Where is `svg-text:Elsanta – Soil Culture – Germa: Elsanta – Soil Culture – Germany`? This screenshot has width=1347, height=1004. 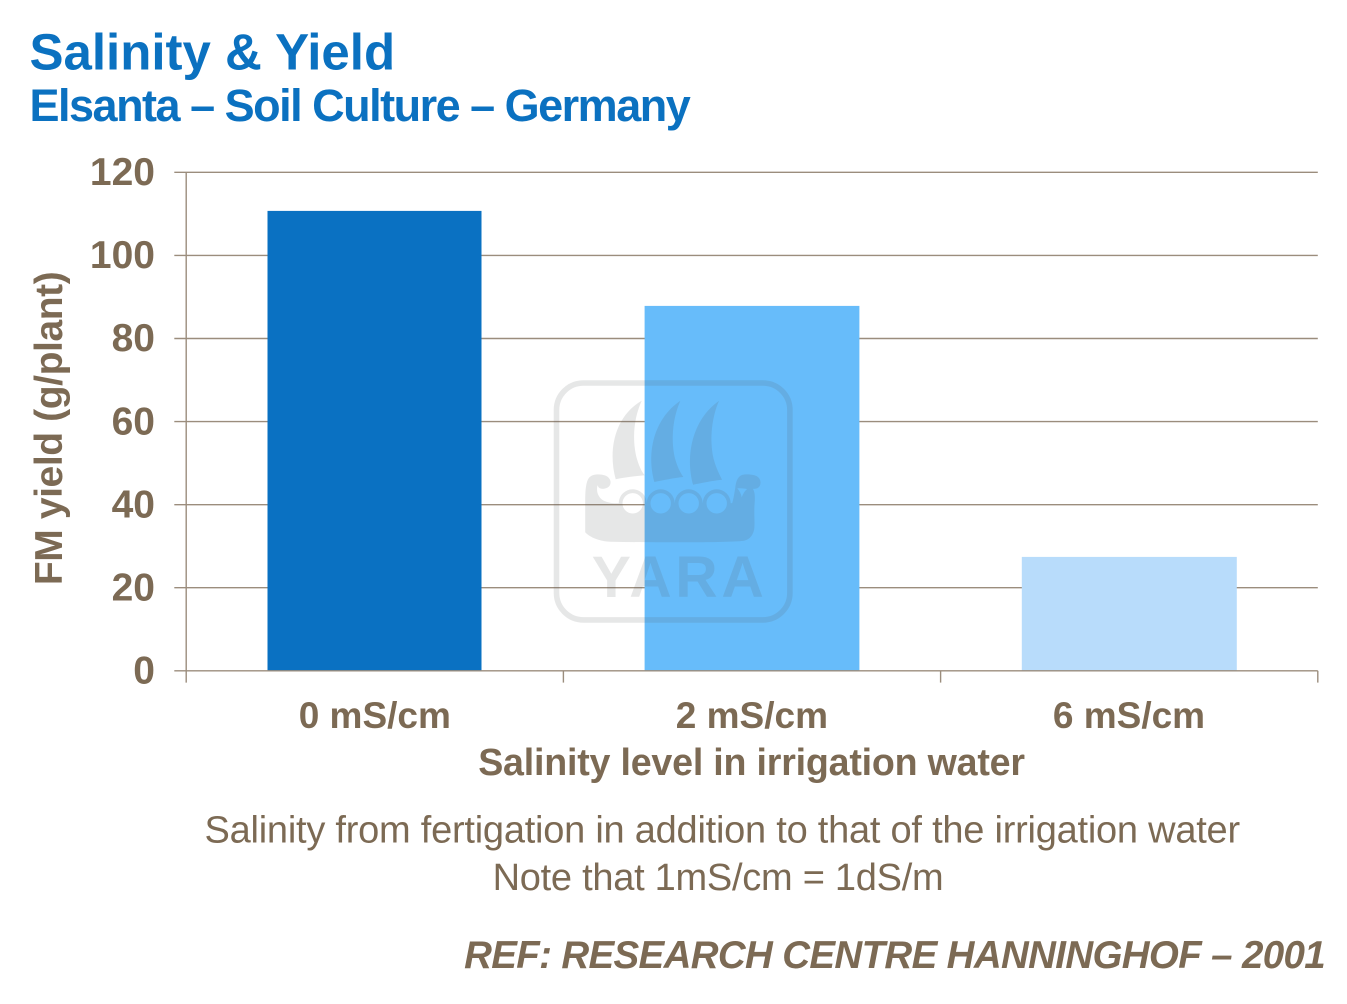
svg-text:Elsanta – Soil Culture – Germa: Elsanta – Soil Culture – Germany is located at coordinates (360, 105).